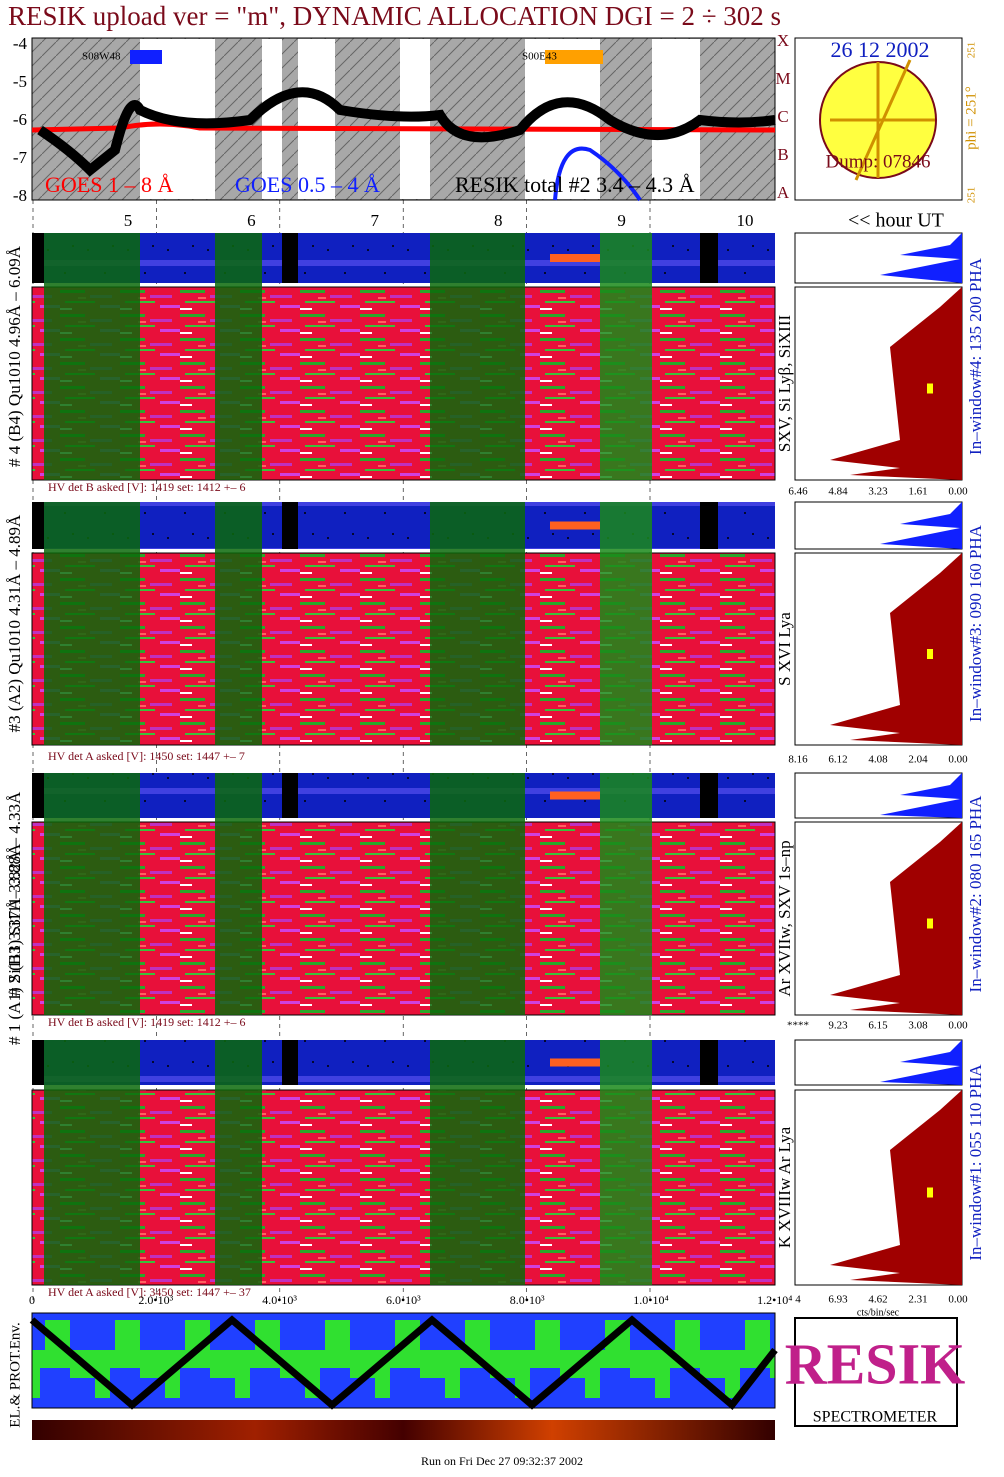  Describe the element at coordinates (307, 184) in the screenshot. I see `legend-entry: GOES 0.5 – 4 Å` at that location.